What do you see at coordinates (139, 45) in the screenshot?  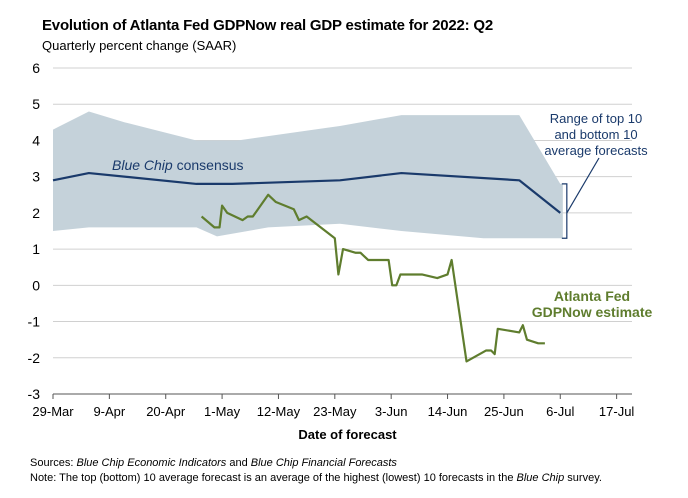 I see `chart-subtitle: Quarterly percent change (SAAR)` at bounding box center [139, 45].